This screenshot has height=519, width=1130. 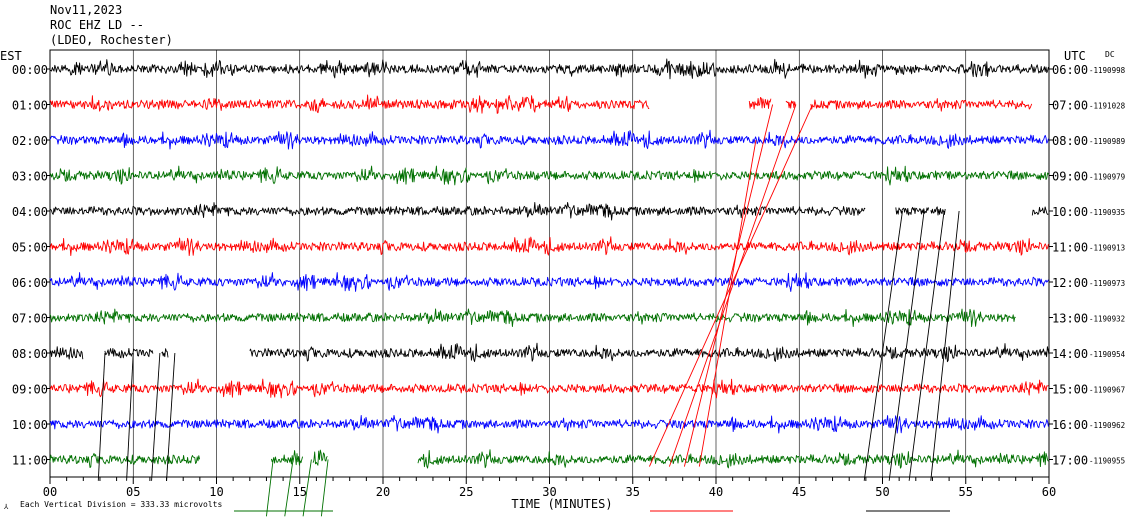 What do you see at coordinates (1070, 425) in the screenshot?
I see `utc-time-label: 16:00` at bounding box center [1070, 425].